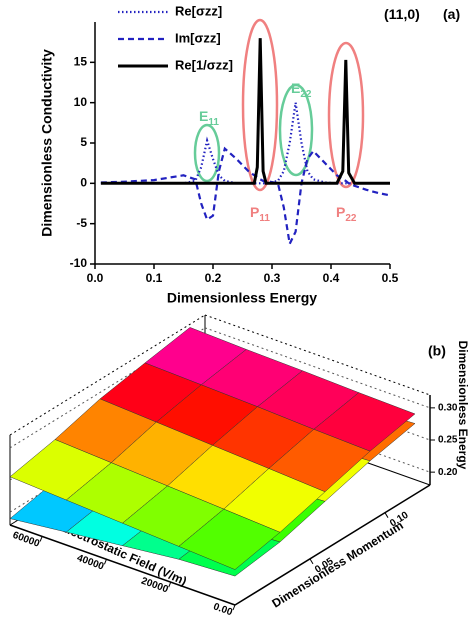  Describe the element at coordinates (81, 102) in the screenshot. I see `y-tick-label: 10` at that location.